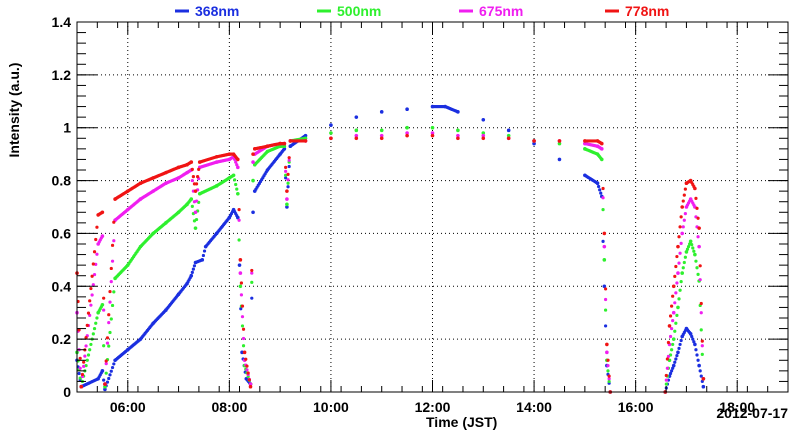 The height and width of the screenshot is (434, 800). Describe the element at coordinates (461, 422) in the screenshot. I see `x-axis-title: Time (JST)` at that location.